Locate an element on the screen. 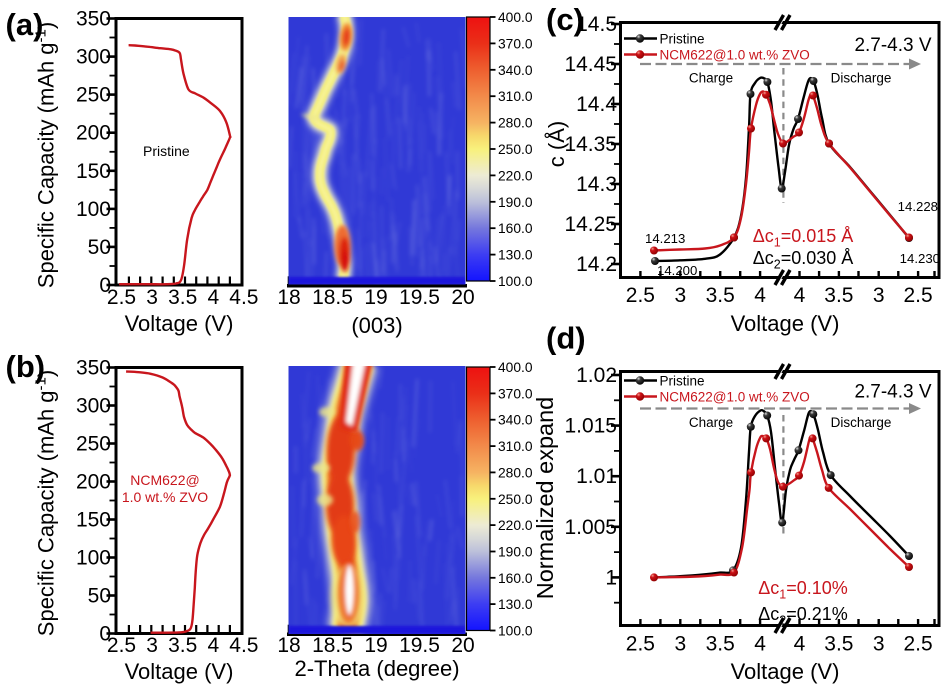 This screenshot has width=943, height=687. svg-text: 14.3 is located at coordinates (596, 184).